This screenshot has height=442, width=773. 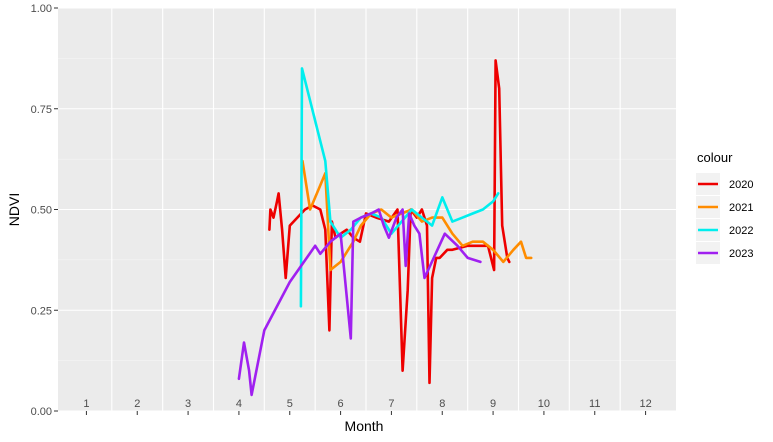 What do you see at coordinates (367, 404) in the screenshot?
I see `x-tick-labels: 1 2 3 4 5 6 7 8 9 10 11 12` at bounding box center [367, 404].